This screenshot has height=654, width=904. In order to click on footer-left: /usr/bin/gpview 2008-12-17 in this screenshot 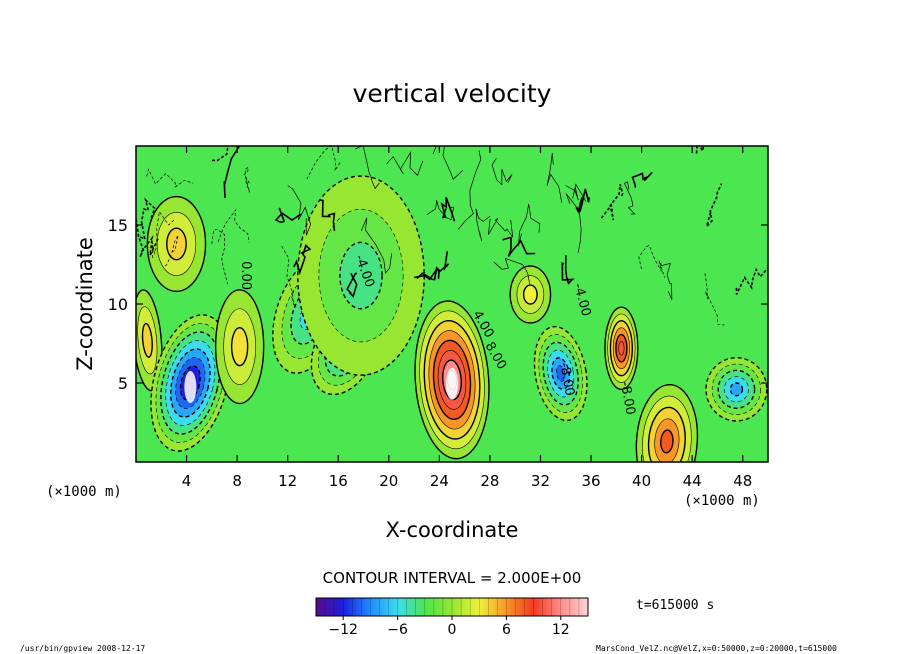, I will do `click(82, 648)`.